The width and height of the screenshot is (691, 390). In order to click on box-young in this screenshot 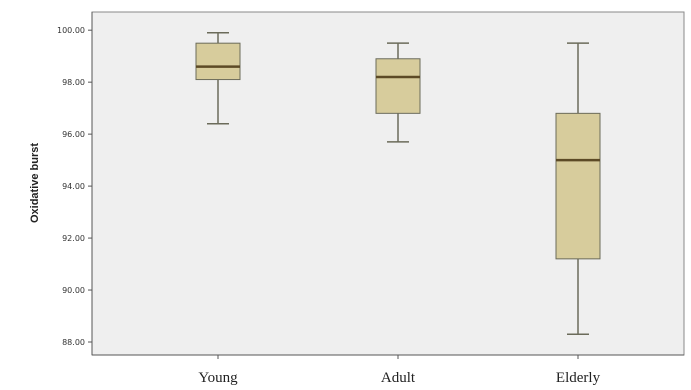, I will do `click(218, 78)`.